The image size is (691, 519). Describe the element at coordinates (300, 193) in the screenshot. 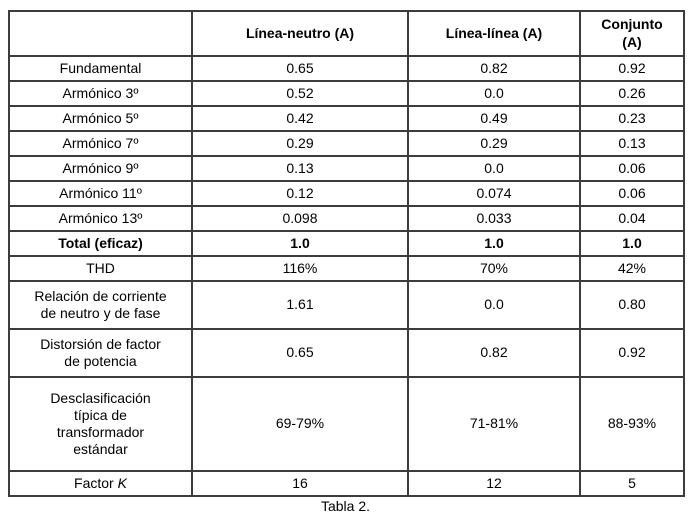

I see `value-cell: 0.12` at that location.